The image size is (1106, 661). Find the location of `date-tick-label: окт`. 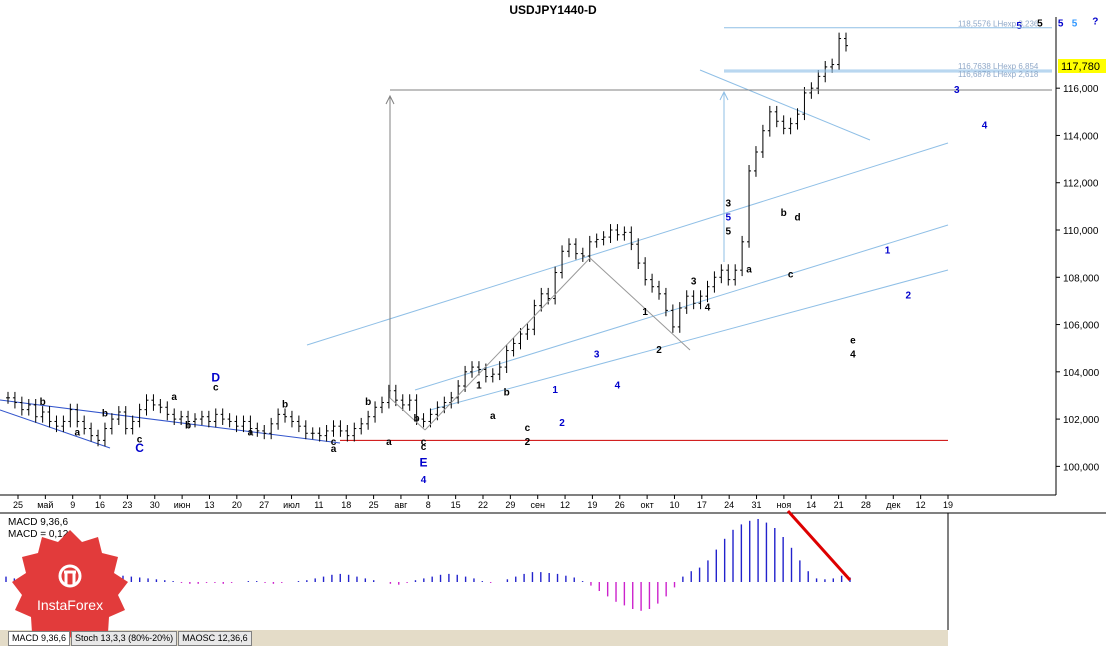

date-tick-label: окт is located at coordinates (647, 505).